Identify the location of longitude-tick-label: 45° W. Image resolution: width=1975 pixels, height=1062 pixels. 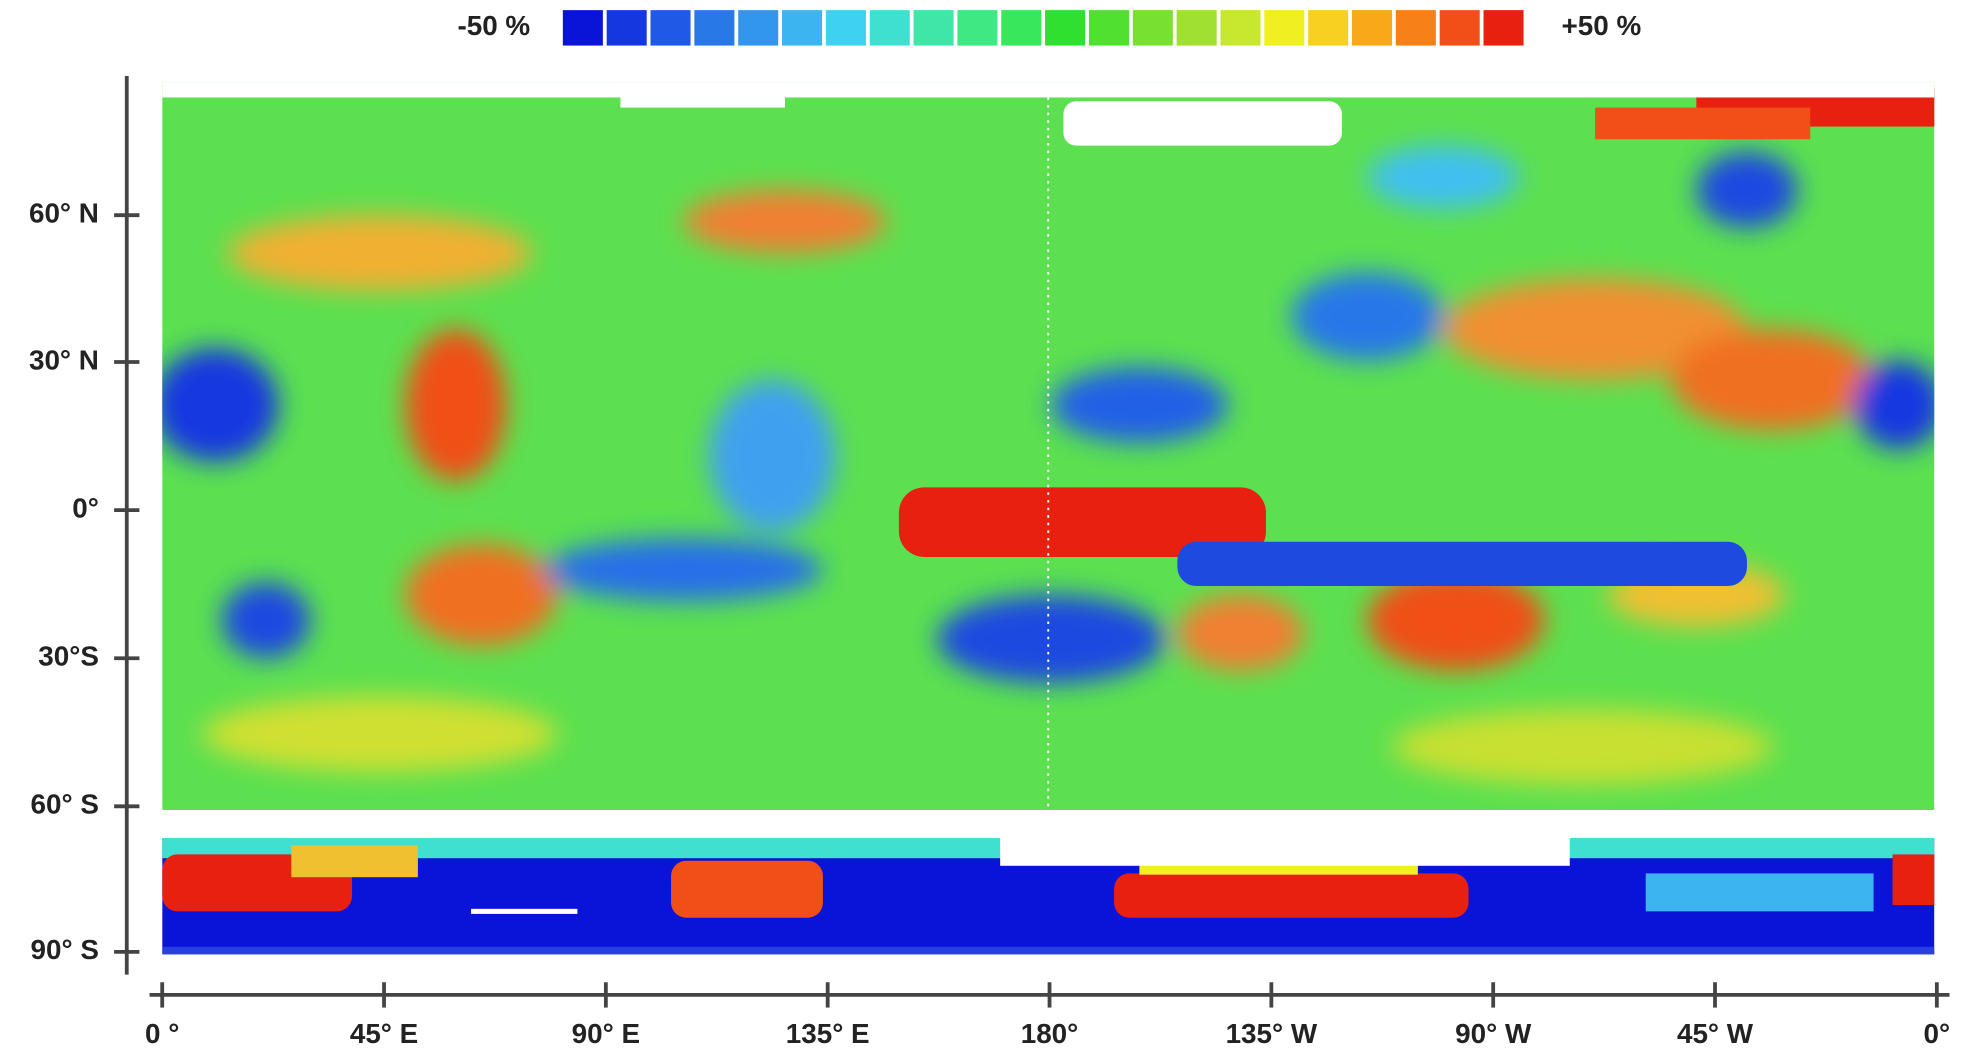
(1715, 1033).